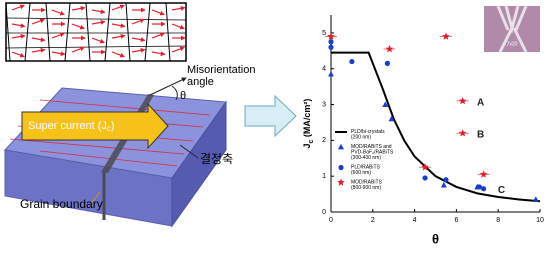 The height and width of the screenshot is (260, 552). What do you see at coordinates (331, 220) in the screenshot?
I see `x-tick-label: 0` at bounding box center [331, 220].